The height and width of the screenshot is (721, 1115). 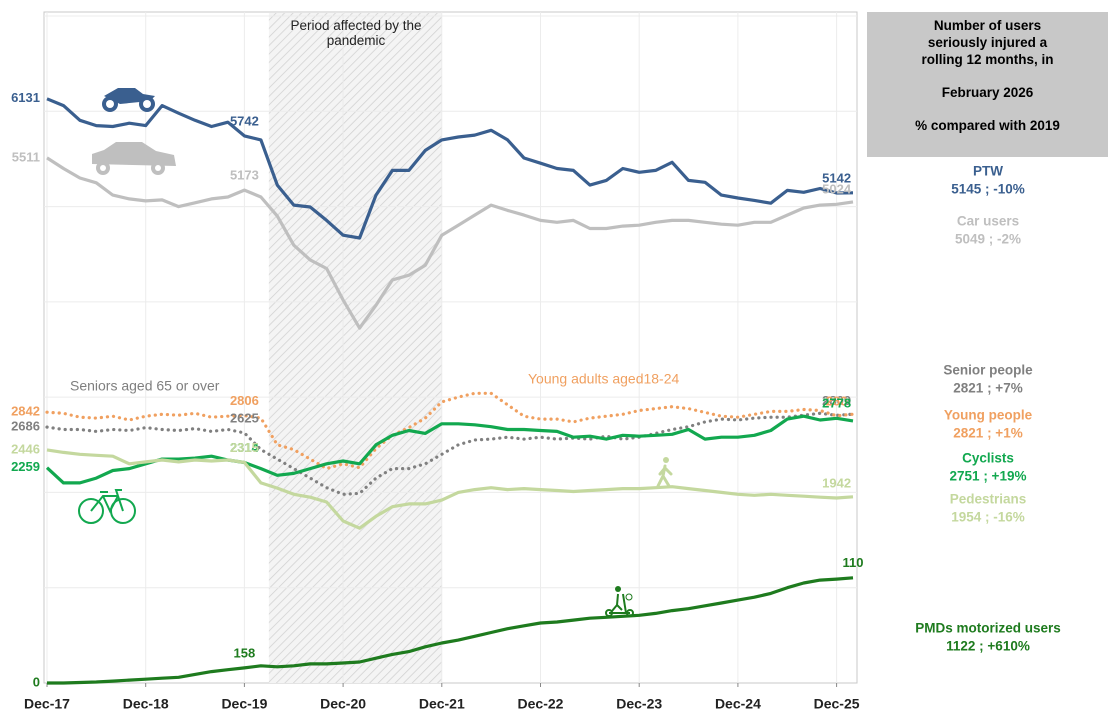 I want to click on pedestrian-icon, so click(x=664, y=472).